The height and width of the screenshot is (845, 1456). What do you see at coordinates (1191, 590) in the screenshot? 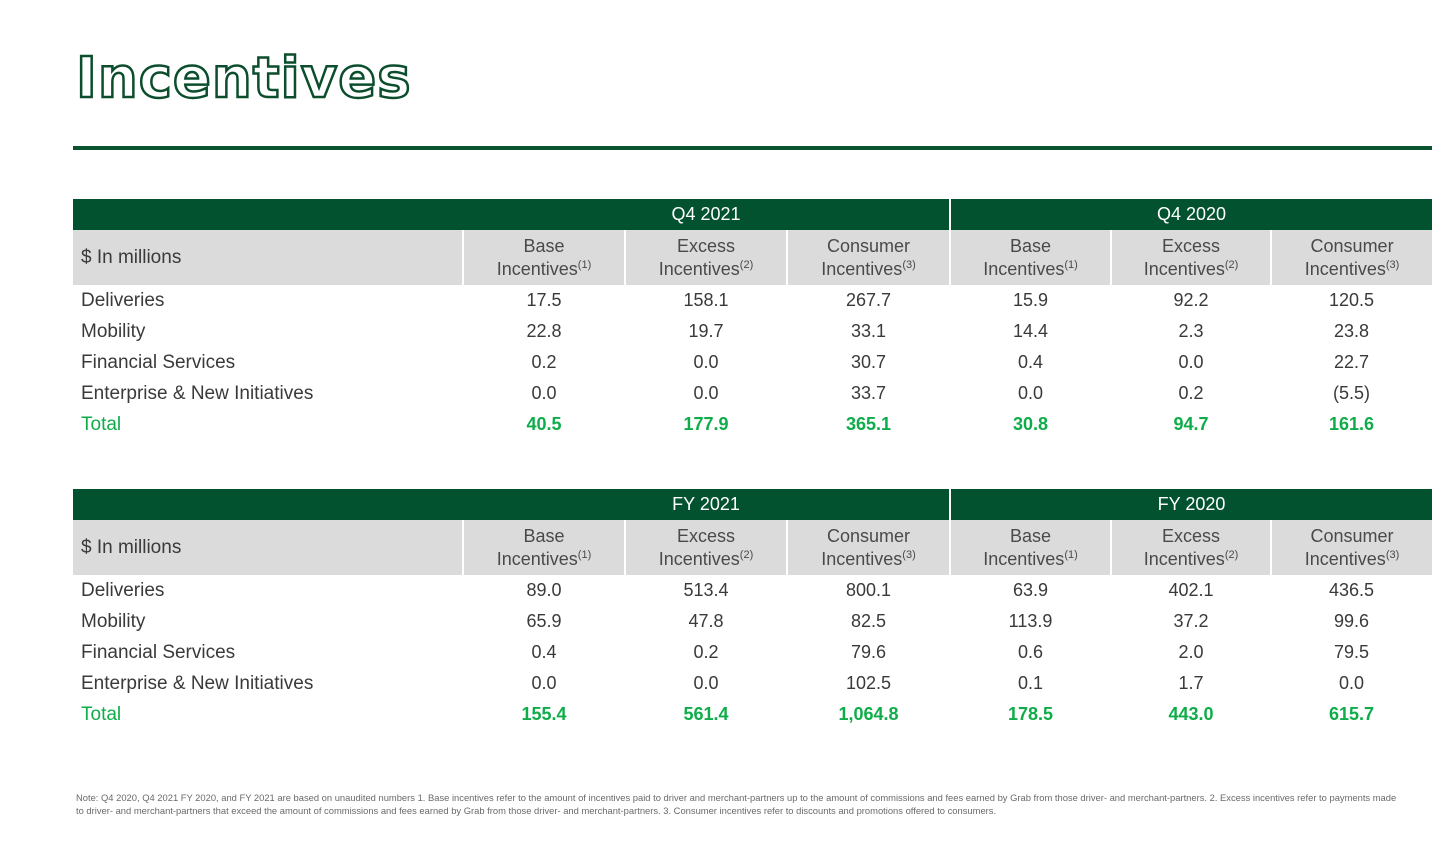
I see `value-cell: 402.1` at bounding box center [1191, 590].